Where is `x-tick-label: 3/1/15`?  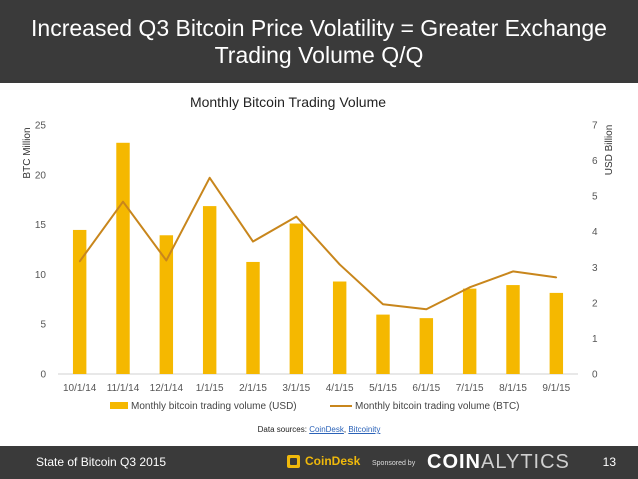
x-tick-label: 3/1/15 is located at coordinates (296, 388).